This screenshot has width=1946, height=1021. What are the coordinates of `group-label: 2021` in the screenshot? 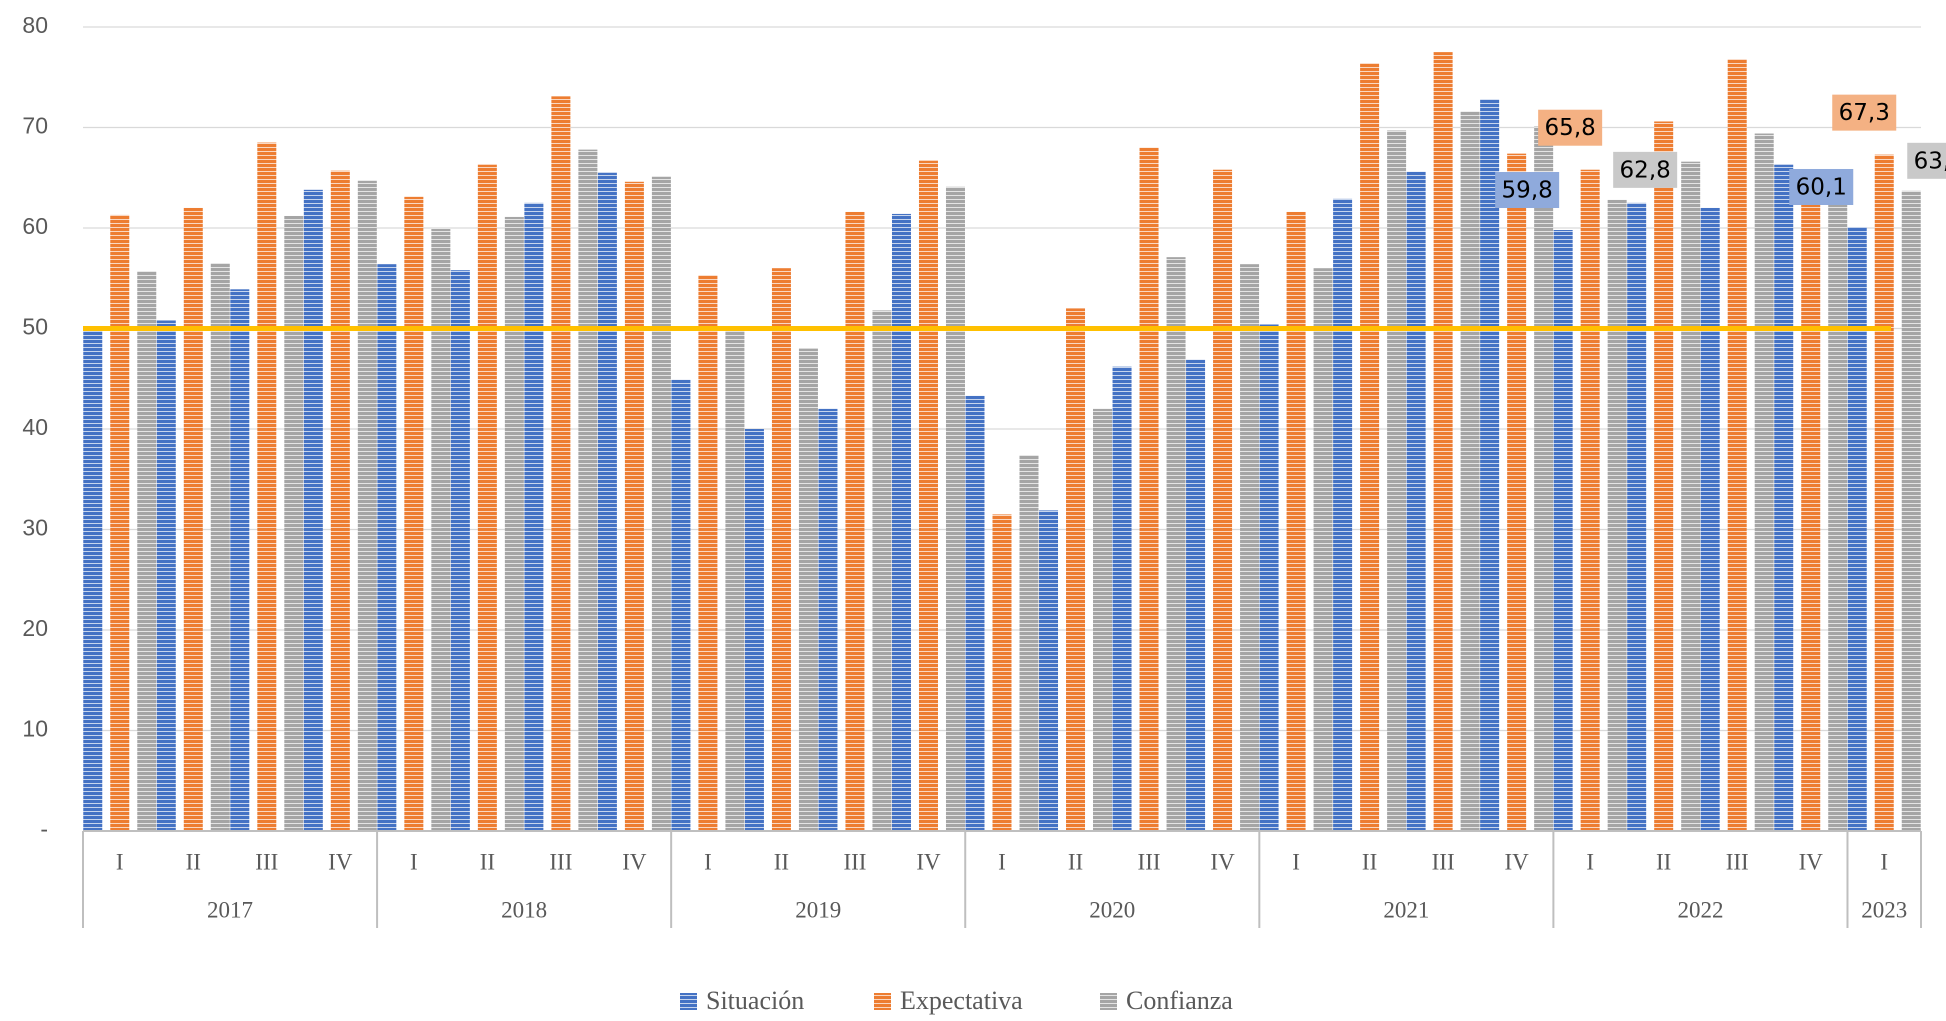 It's located at (1406, 909).